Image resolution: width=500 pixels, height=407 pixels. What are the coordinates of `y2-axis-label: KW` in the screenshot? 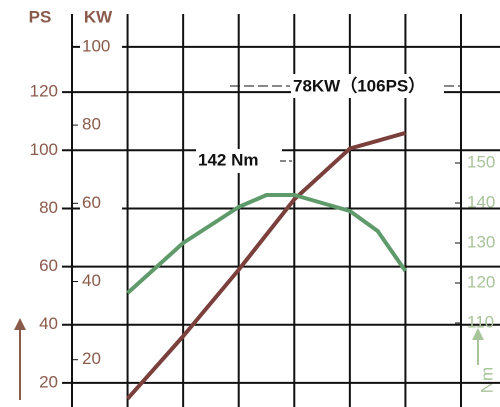 It's located at (98, 16).